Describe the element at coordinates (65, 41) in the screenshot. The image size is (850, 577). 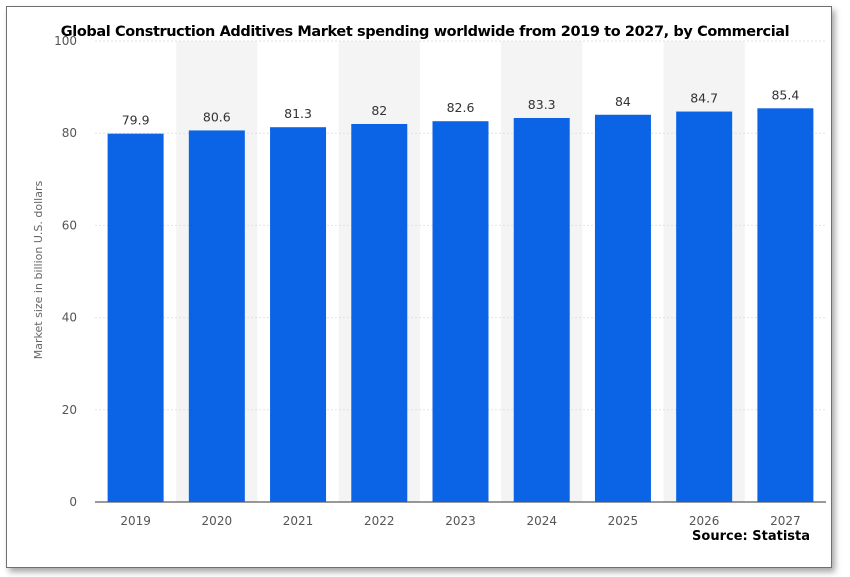
I see `y-tick-label: 100` at that location.